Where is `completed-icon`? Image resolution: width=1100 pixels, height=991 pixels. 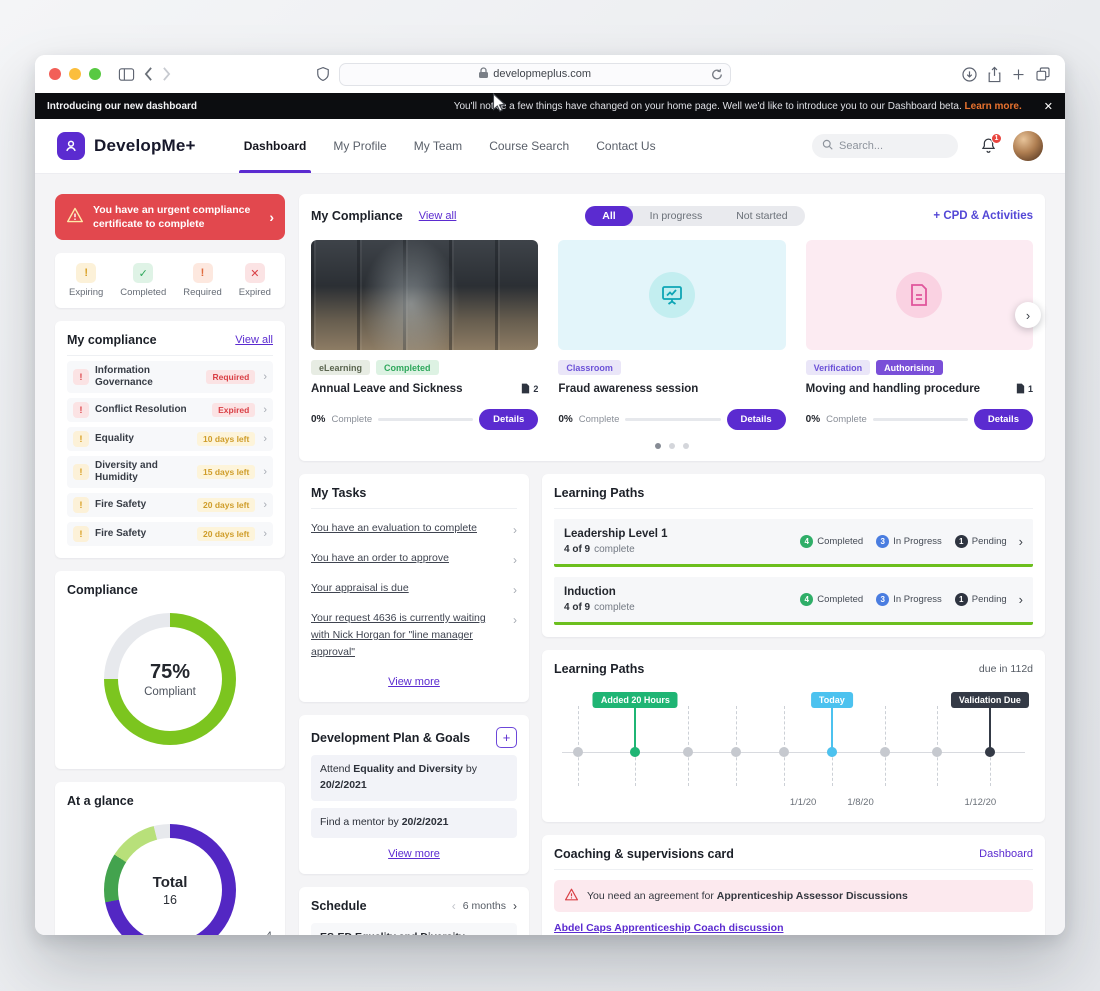 completed-icon is located at coordinates (143, 273).